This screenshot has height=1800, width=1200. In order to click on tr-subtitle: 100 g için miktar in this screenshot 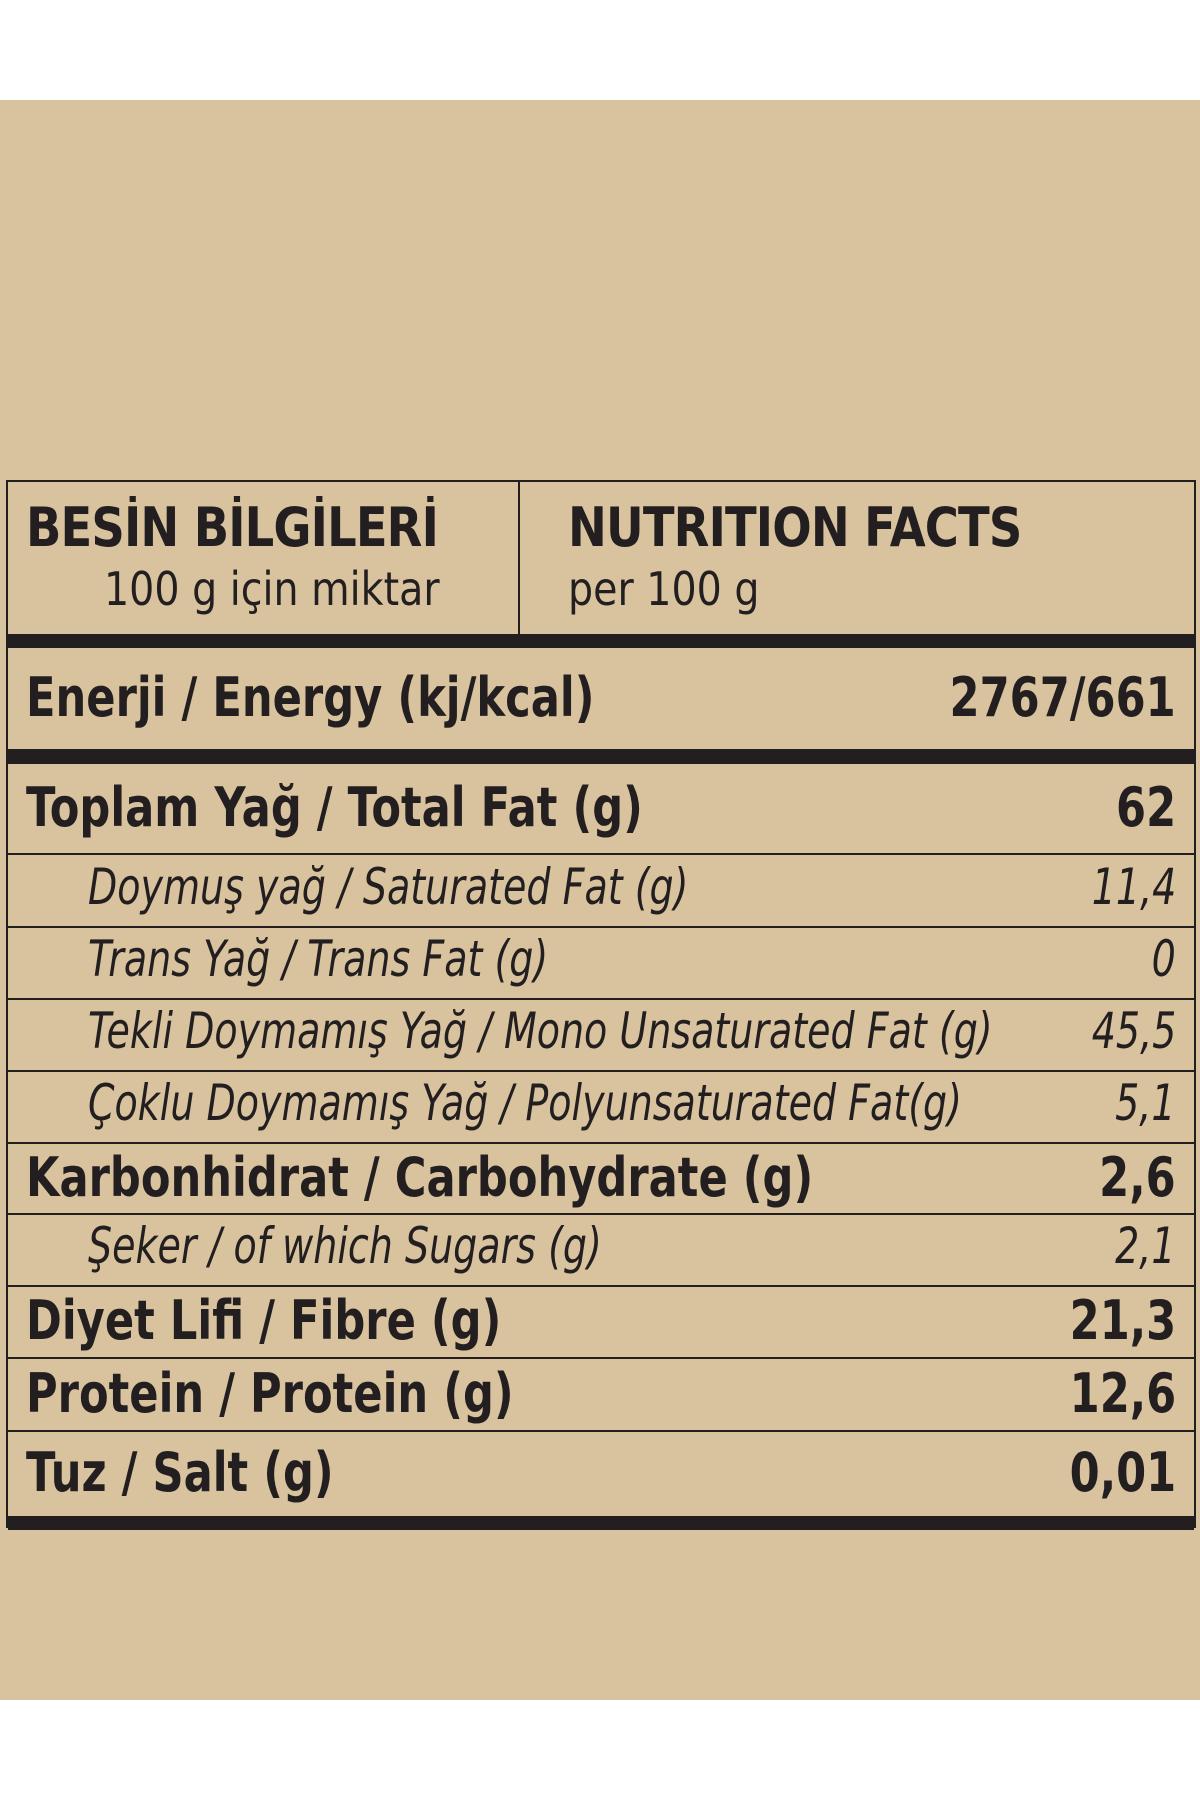, I will do `click(272, 589)`.